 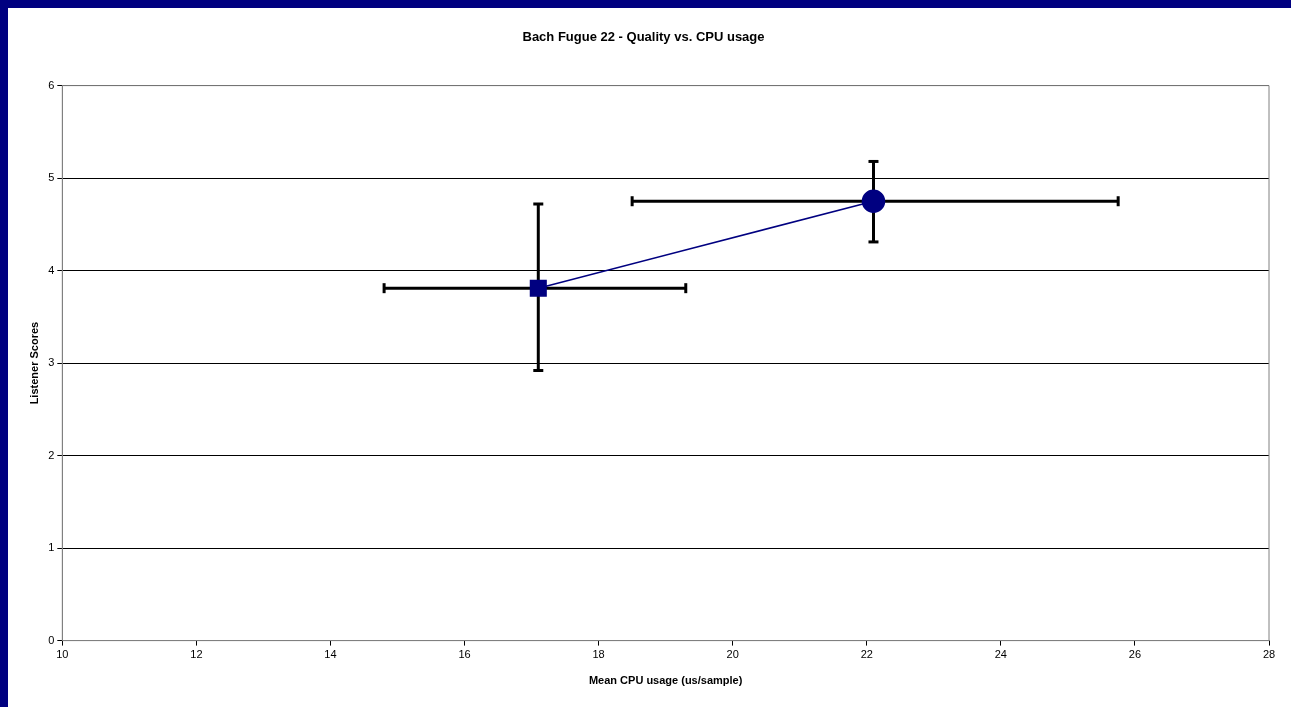 I want to click on y-tick-label: 2, so click(x=51, y=454).